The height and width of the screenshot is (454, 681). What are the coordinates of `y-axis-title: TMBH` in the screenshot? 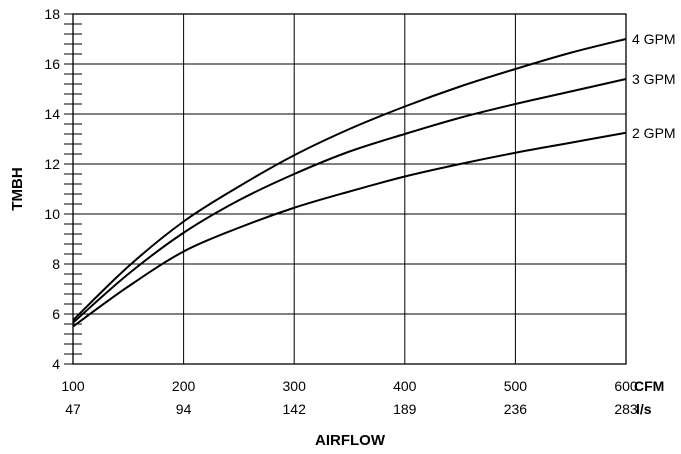 It's located at (17, 188).